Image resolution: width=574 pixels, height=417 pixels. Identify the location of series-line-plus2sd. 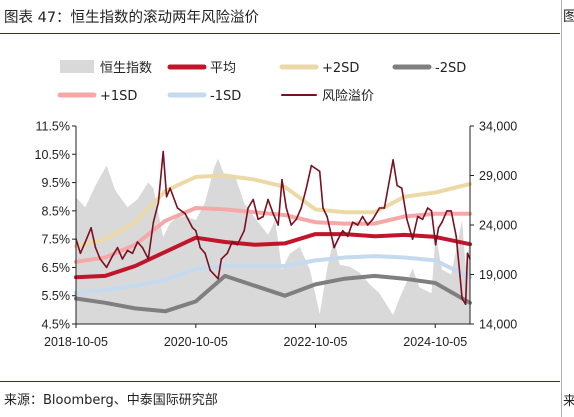
(273, 211).